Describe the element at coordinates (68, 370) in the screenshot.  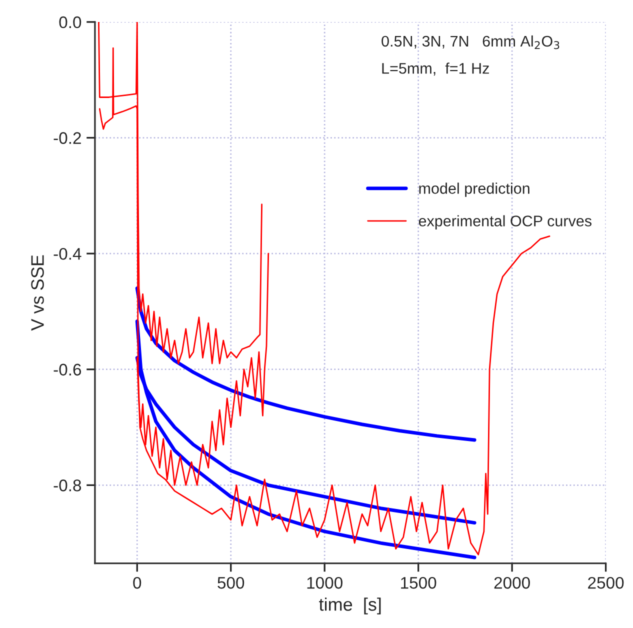
I see `y-tick-label: -0.6` at that location.